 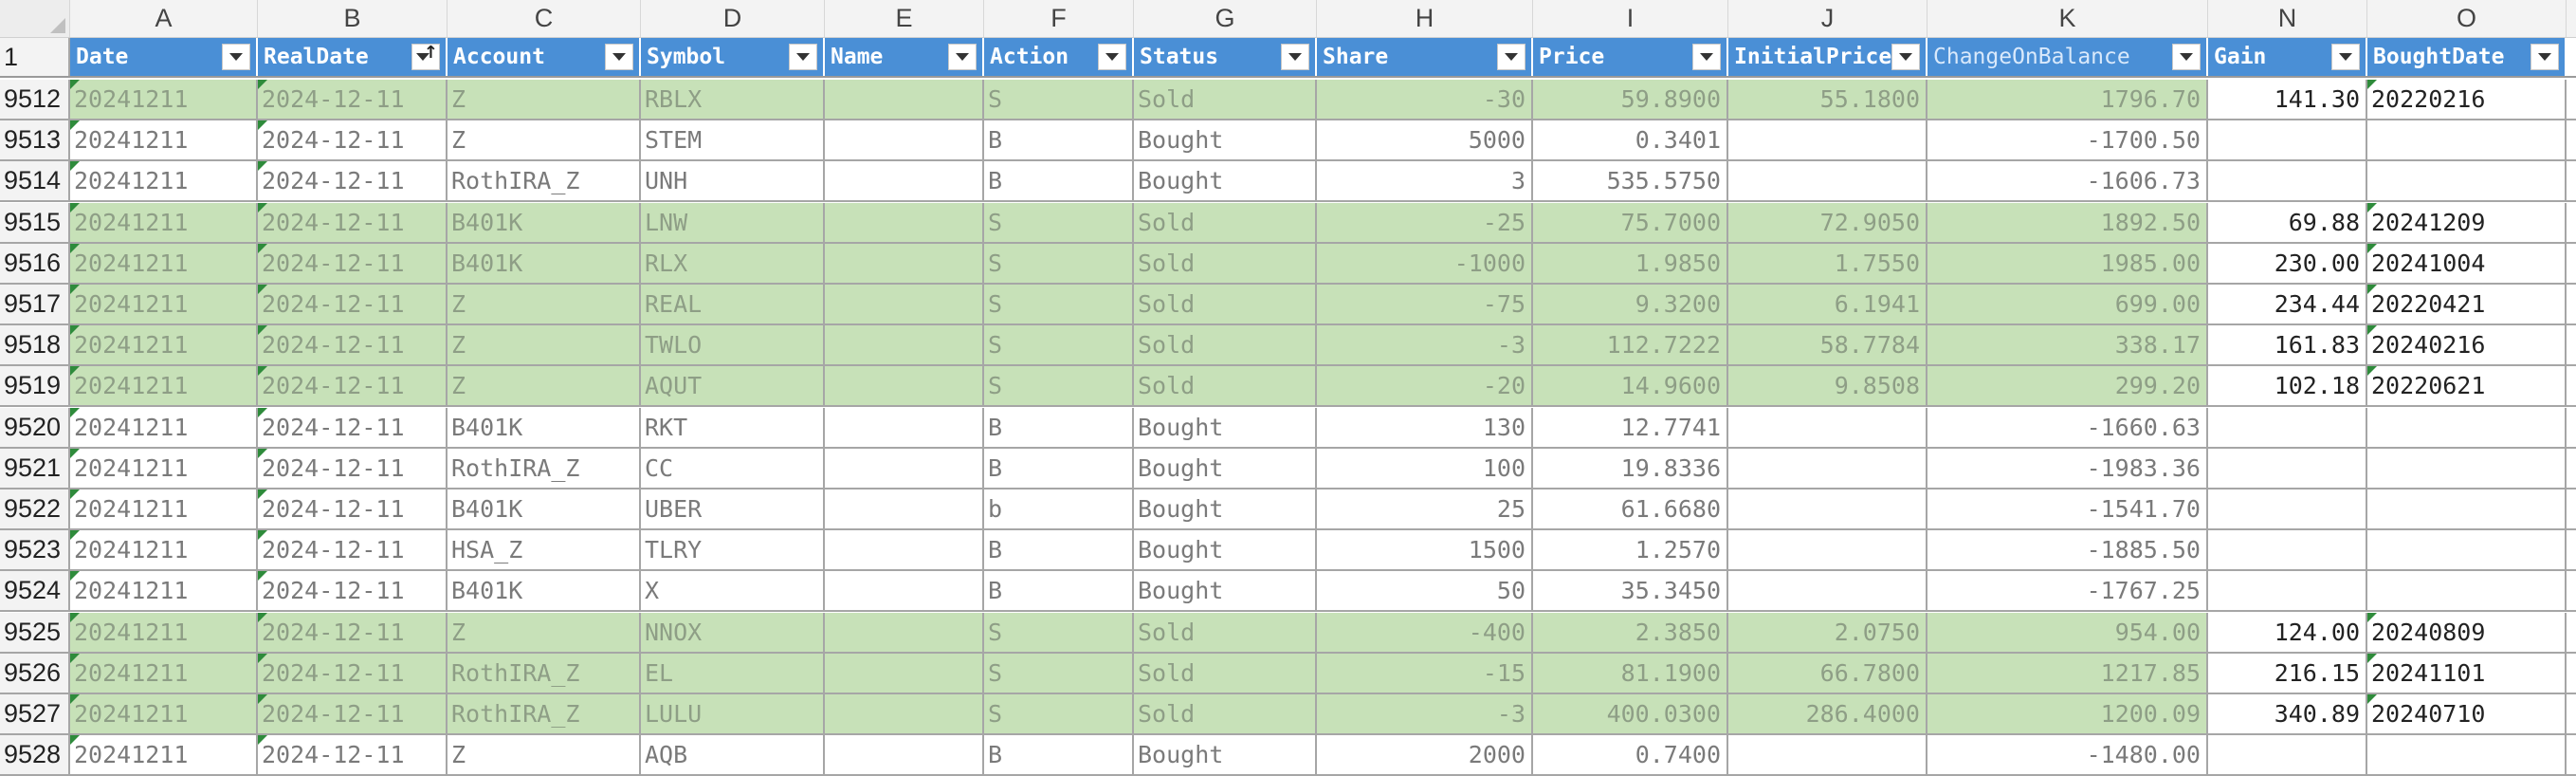 What do you see at coordinates (733, 304) in the screenshot?
I see `cell-symbol: REAL` at bounding box center [733, 304].